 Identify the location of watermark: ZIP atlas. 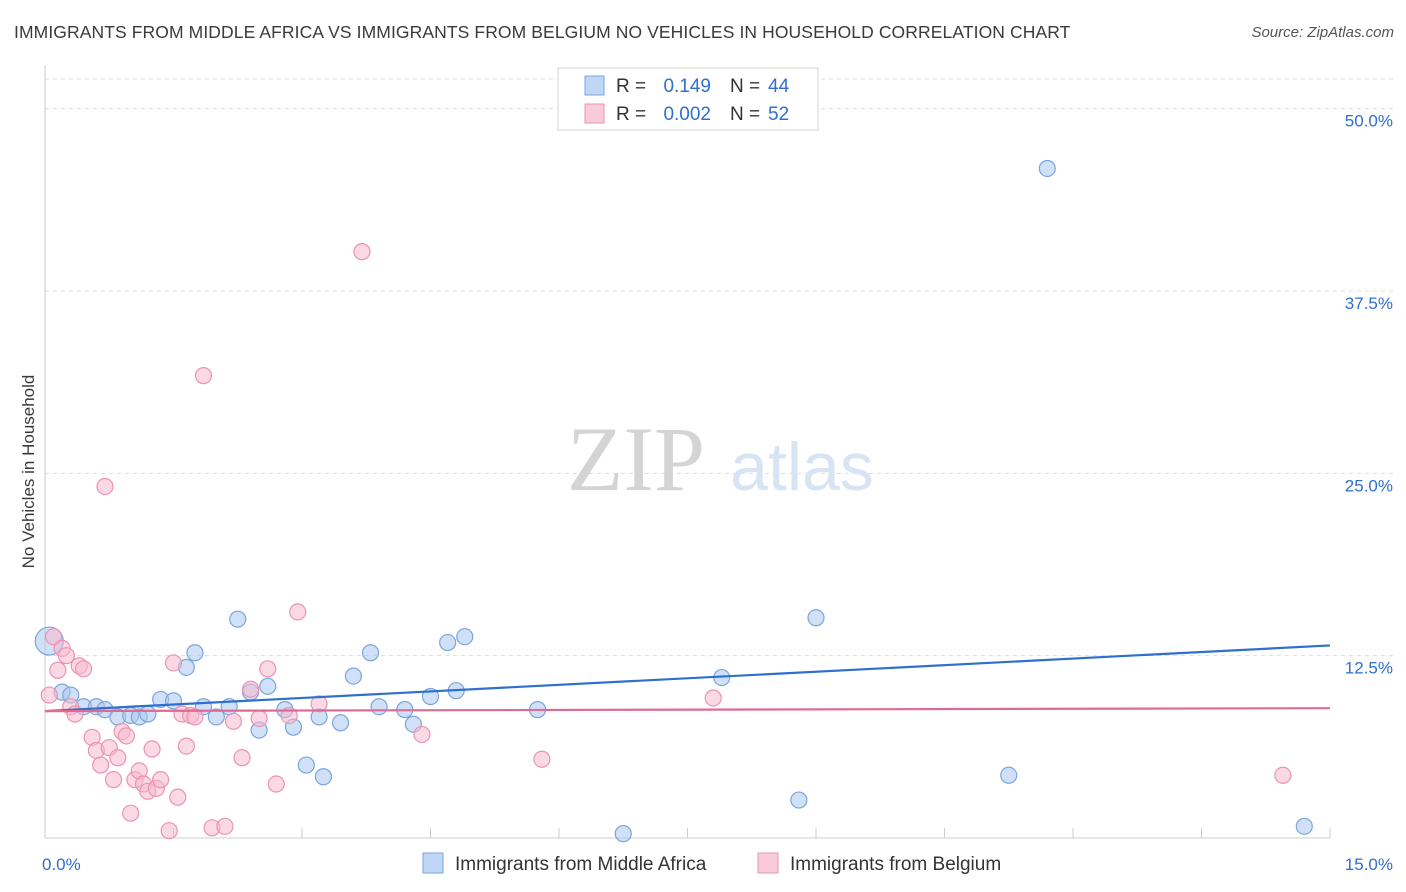
(720, 459).